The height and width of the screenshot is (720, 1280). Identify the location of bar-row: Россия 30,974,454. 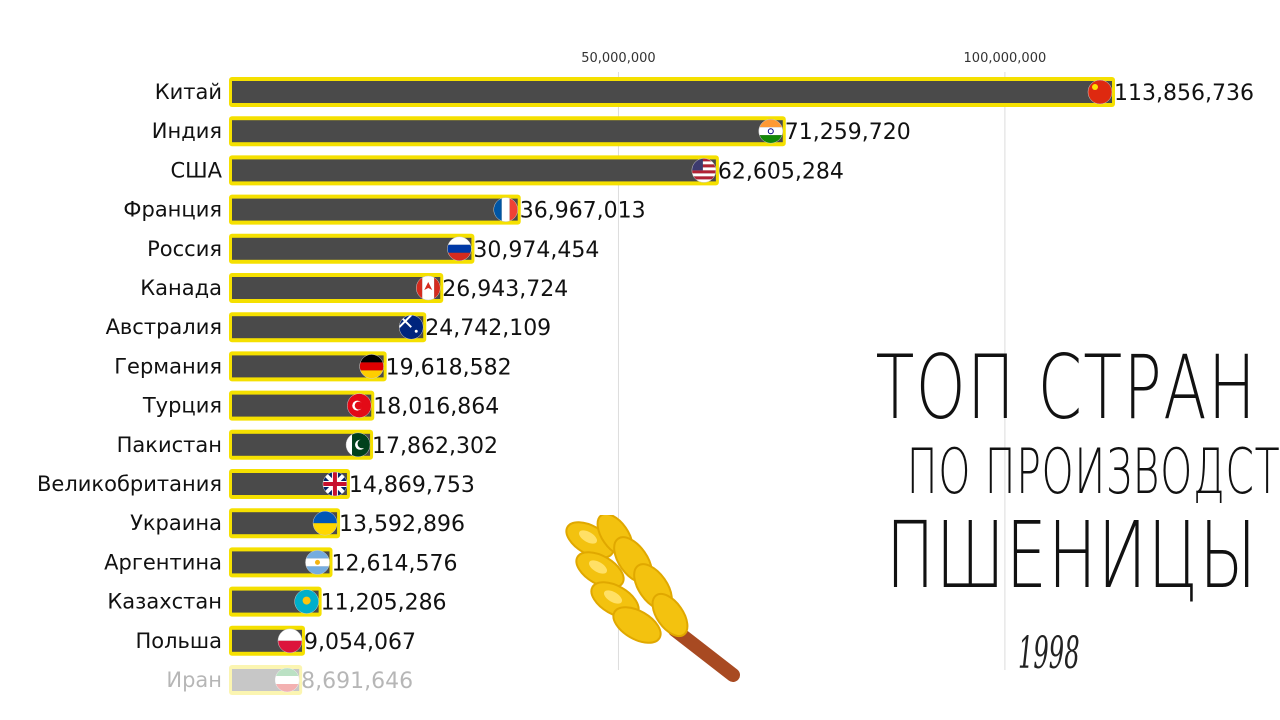
(373, 248).